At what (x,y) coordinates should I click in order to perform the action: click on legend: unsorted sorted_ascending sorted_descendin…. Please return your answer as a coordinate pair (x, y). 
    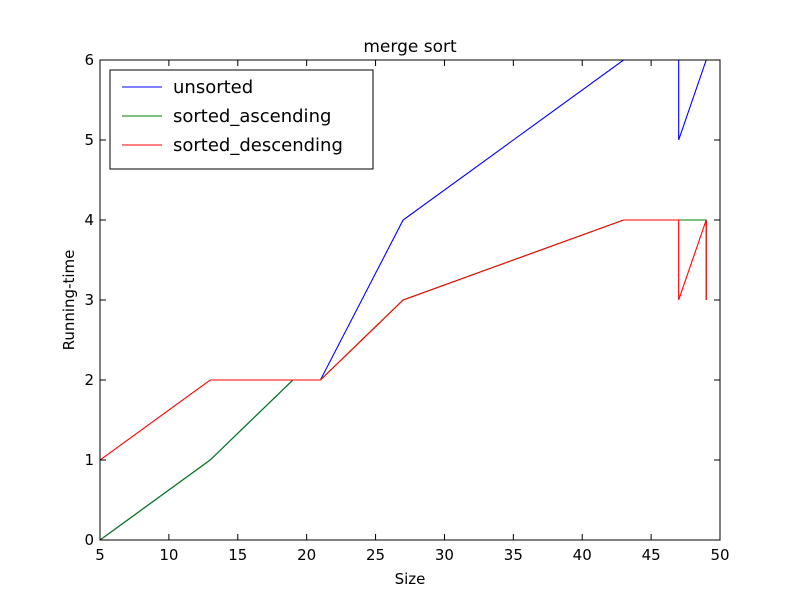
    Looking at the image, I should click on (241, 119).